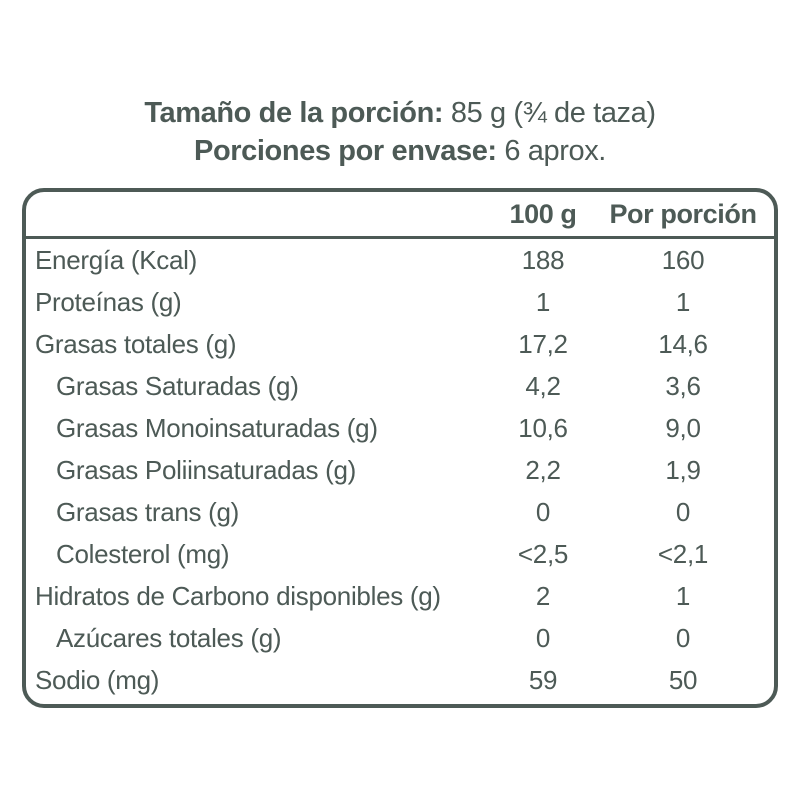  What do you see at coordinates (400, 302) in the screenshot?
I see `table-row: Proteínas (g) 1 1` at bounding box center [400, 302].